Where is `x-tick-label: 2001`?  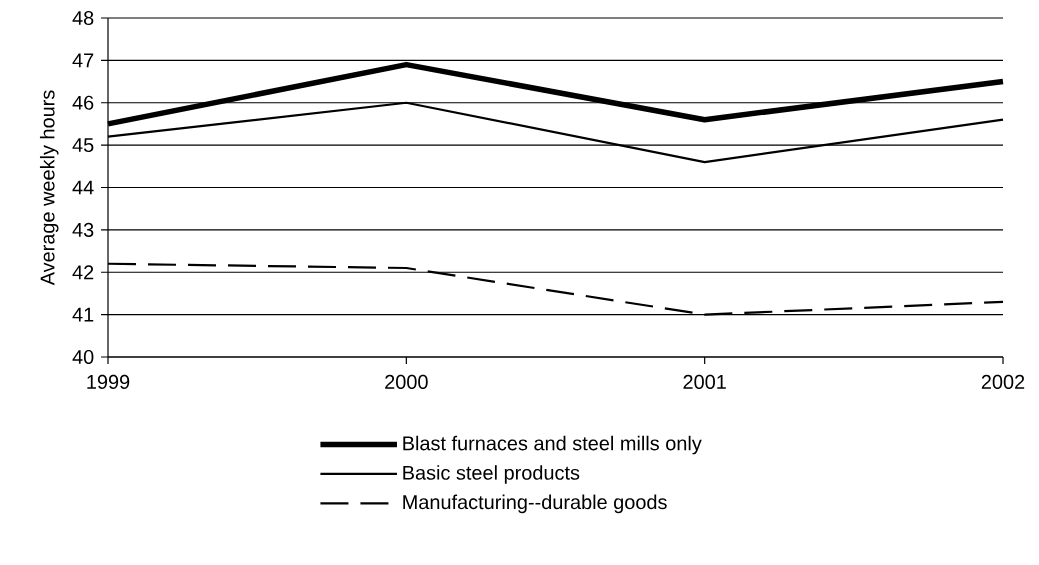 x-tick-label: 2001 is located at coordinates (704, 381).